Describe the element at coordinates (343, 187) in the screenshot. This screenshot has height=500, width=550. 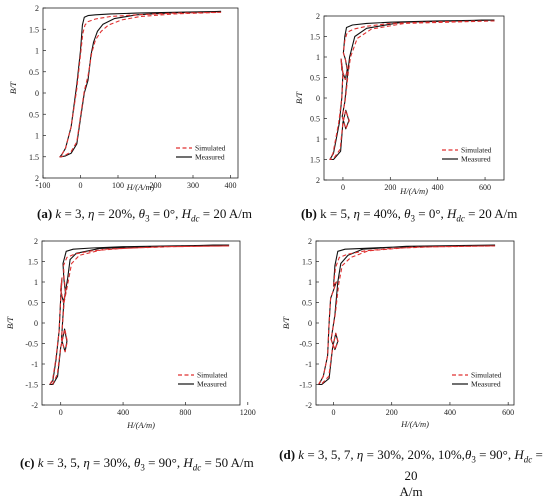
I see `panel-b-xtick-label: 0` at that location.